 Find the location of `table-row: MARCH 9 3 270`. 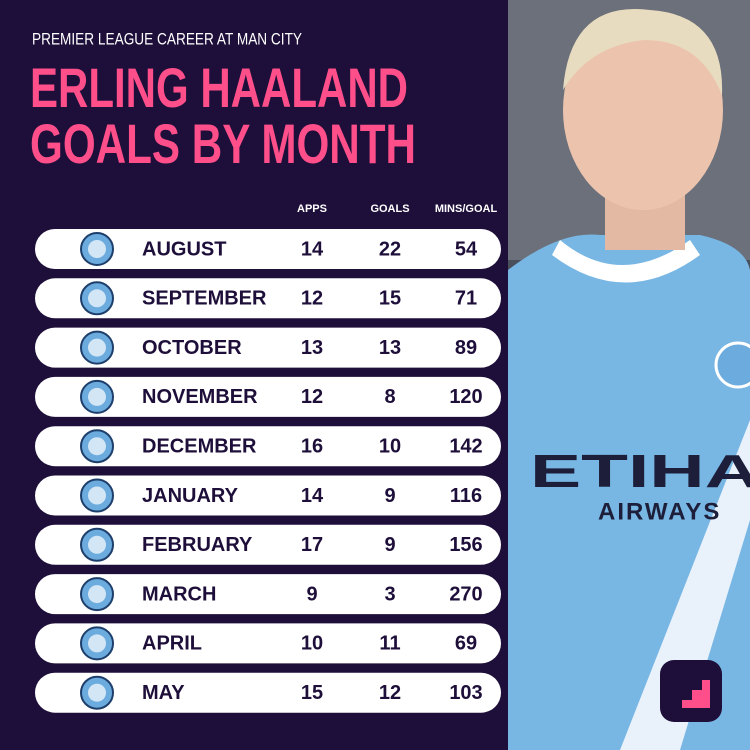

table-row: MARCH 9 3 270 is located at coordinates (268, 594).